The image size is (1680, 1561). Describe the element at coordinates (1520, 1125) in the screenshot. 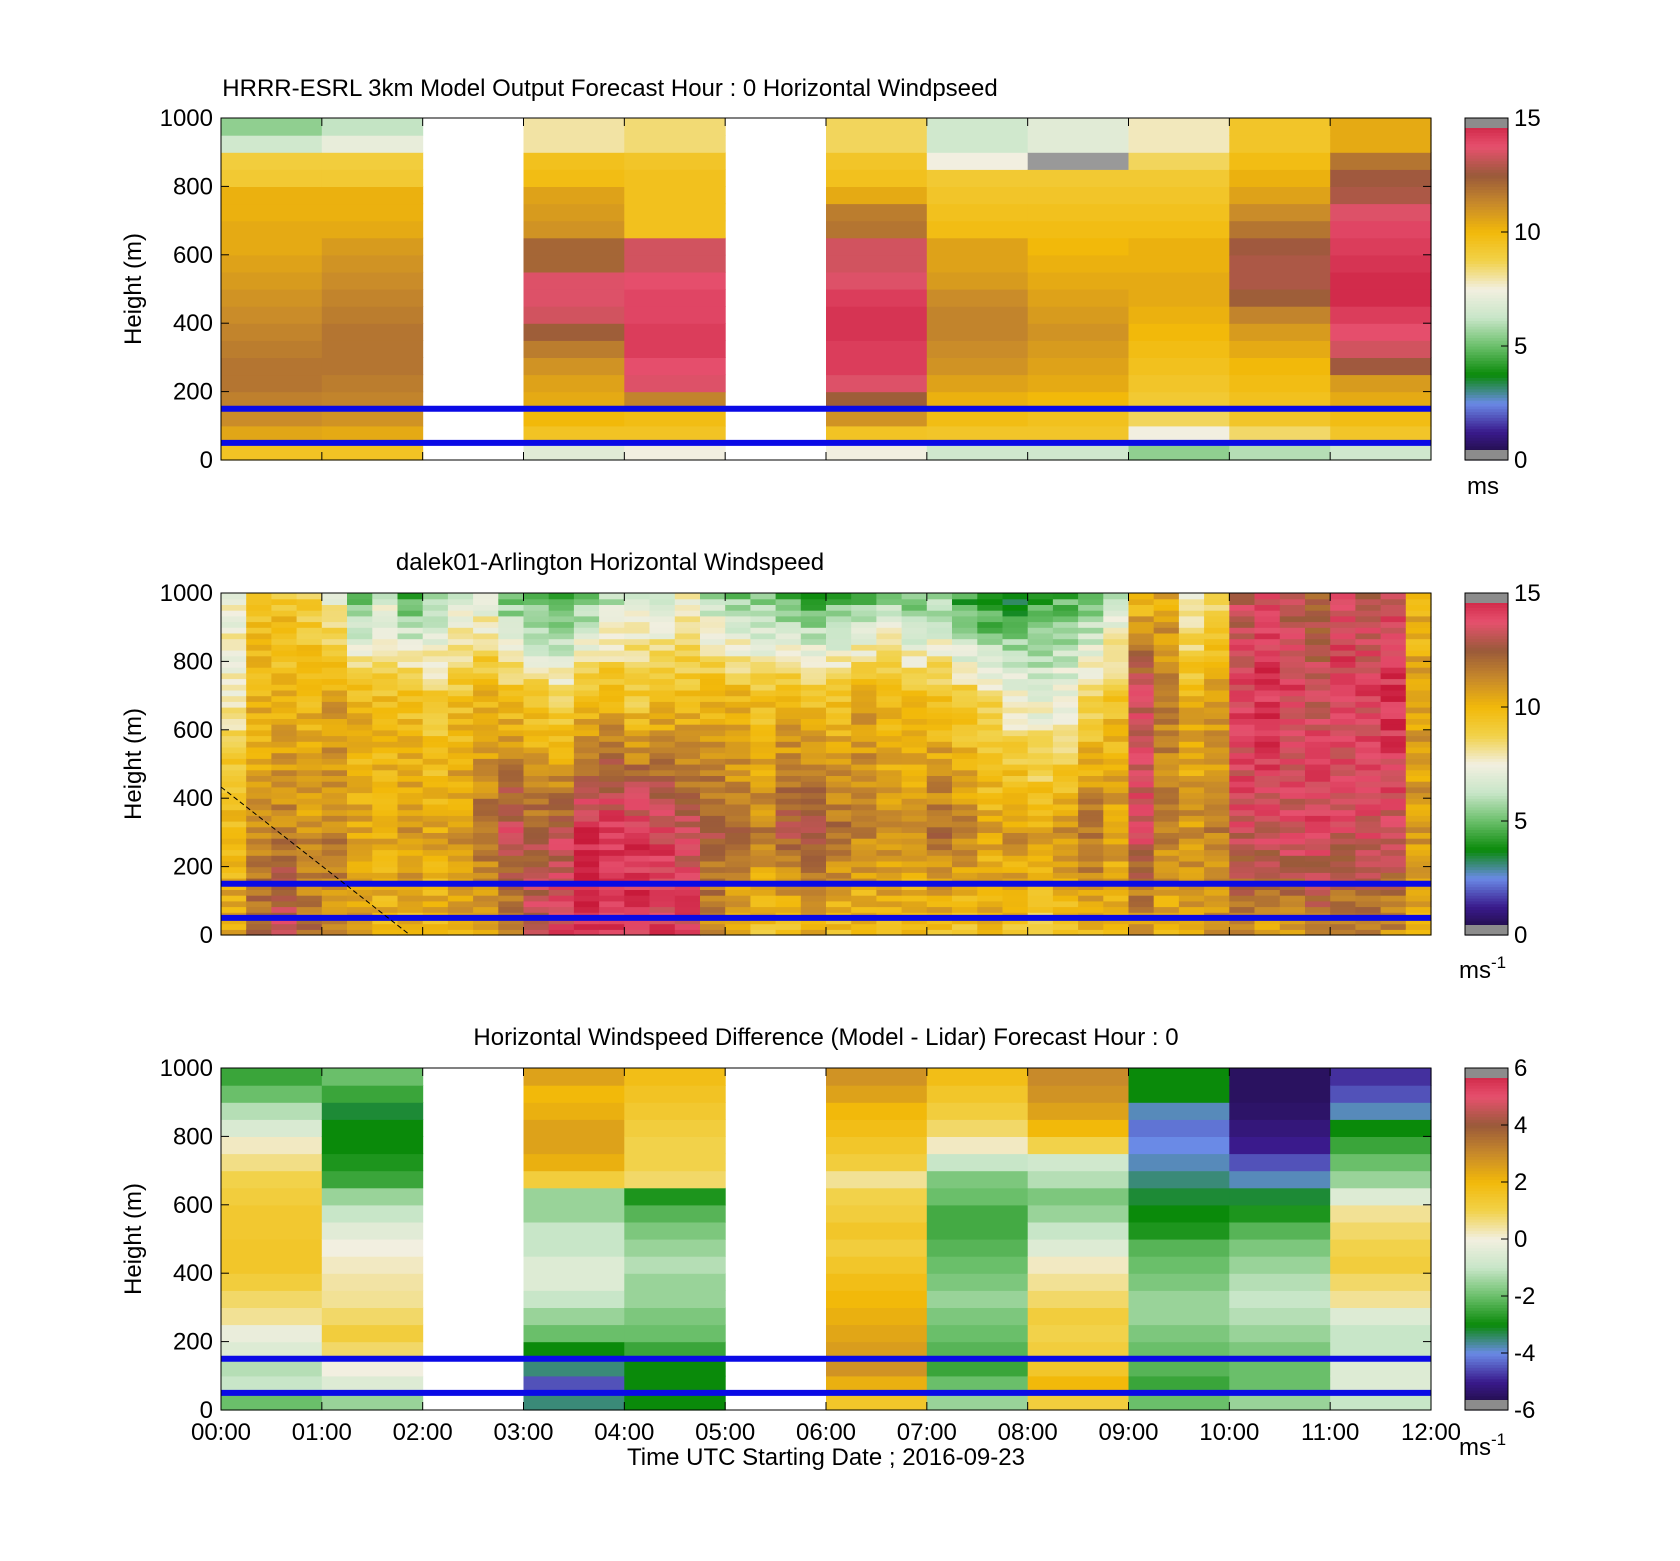

I see `colorbar-tick-label: 4` at that location.